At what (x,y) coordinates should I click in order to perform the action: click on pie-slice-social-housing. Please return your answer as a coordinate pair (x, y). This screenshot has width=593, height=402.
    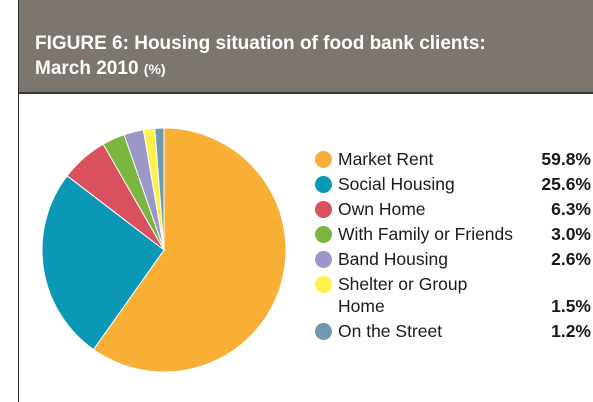
    Looking at the image, I should click on (103, 263).